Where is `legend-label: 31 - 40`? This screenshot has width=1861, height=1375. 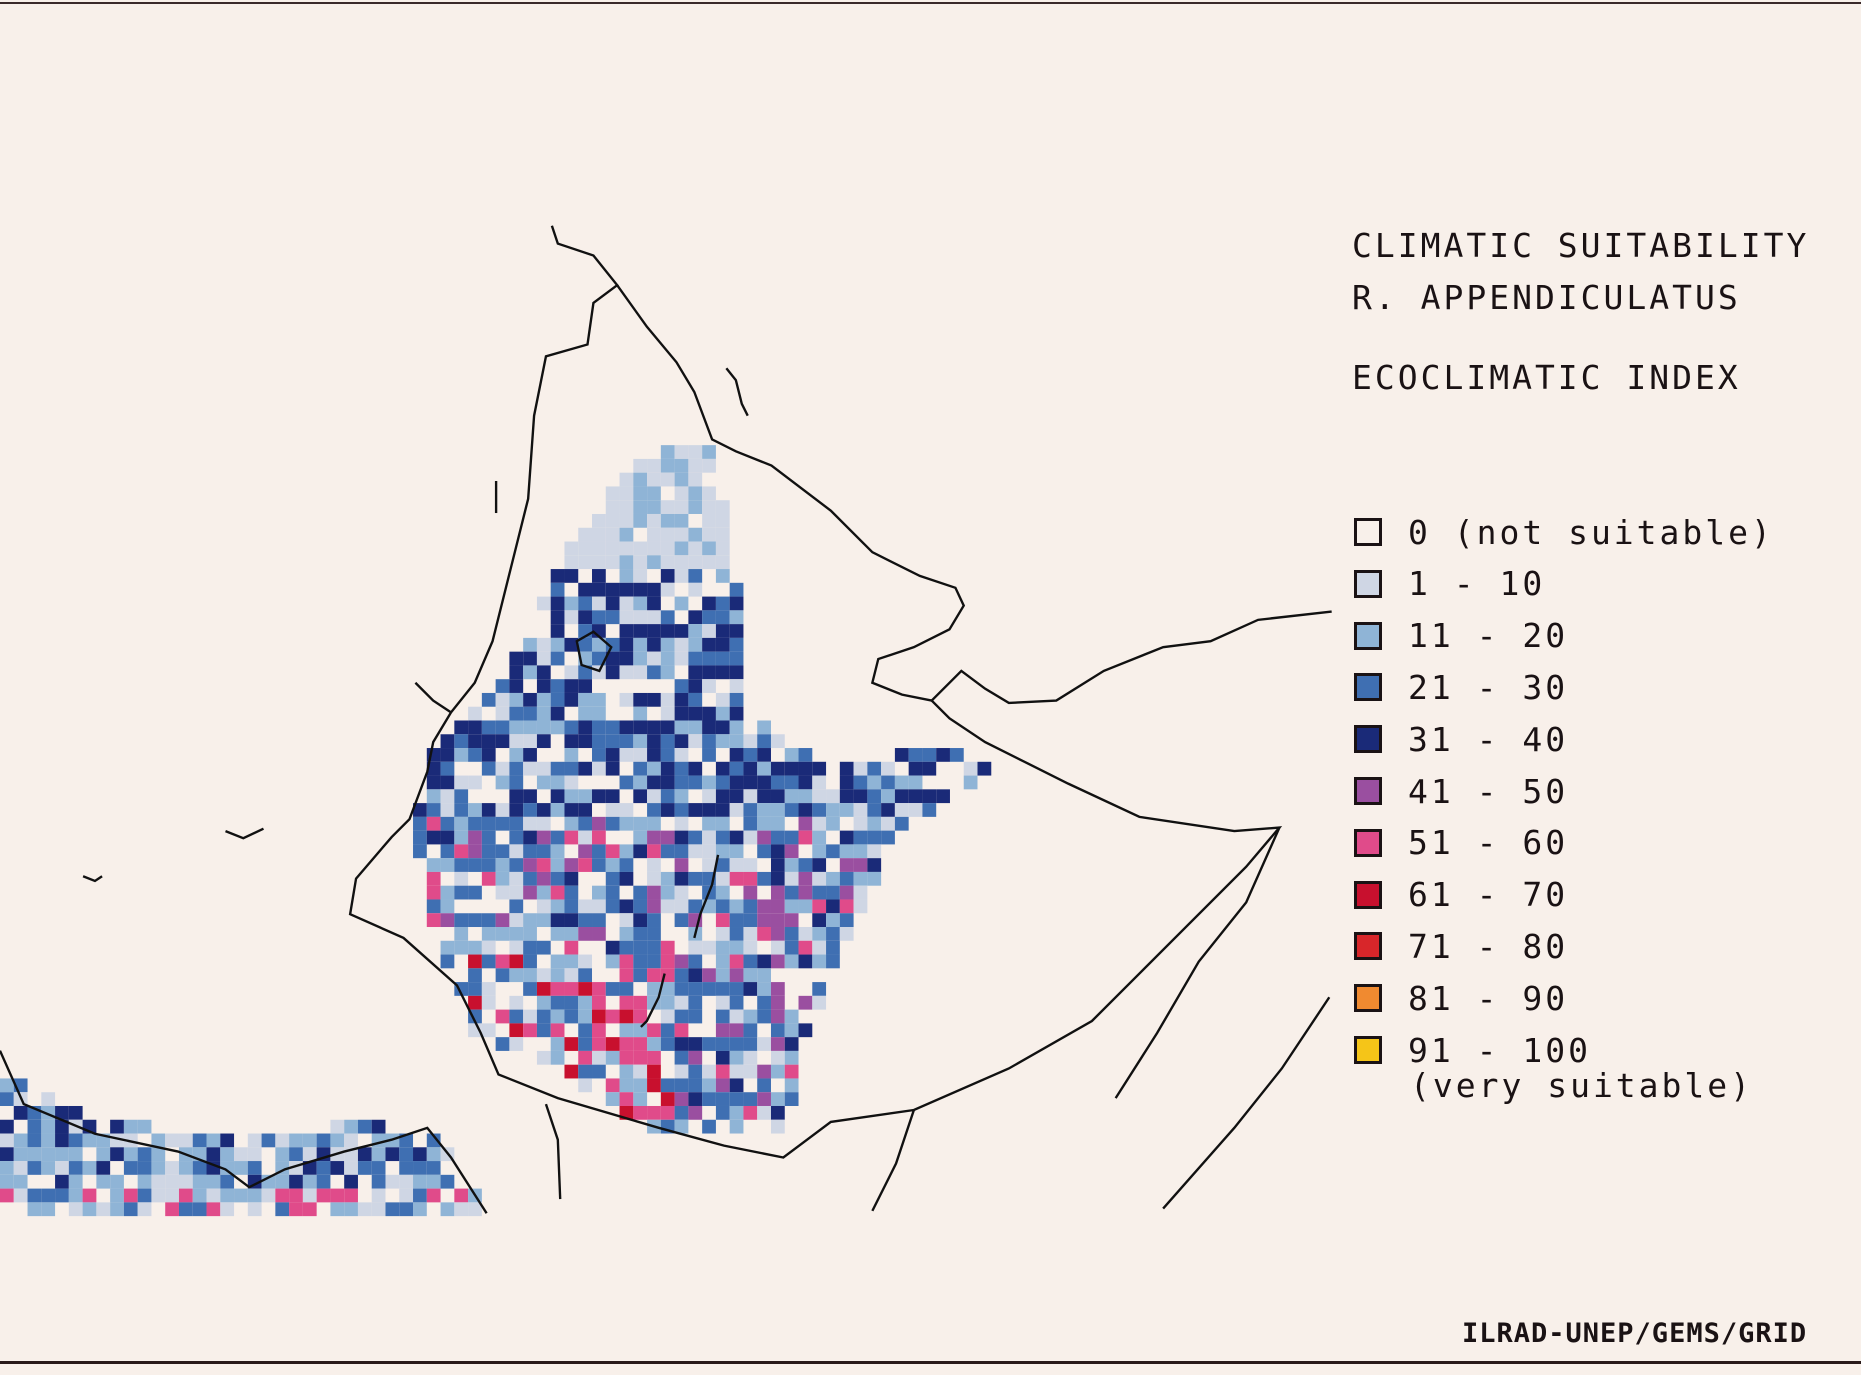
legend-label: 31 - 40 is located at coordinates (1488, 739).